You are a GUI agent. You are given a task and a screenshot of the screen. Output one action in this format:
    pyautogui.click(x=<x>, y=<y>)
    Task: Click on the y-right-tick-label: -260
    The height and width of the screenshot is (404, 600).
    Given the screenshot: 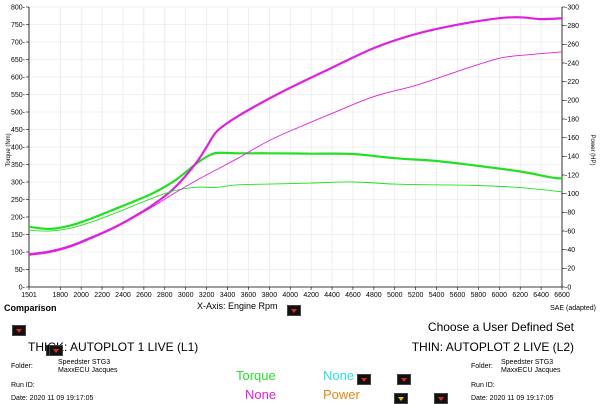 What is the action you would take?
    pyautogui.click(x=572, y=45)
    